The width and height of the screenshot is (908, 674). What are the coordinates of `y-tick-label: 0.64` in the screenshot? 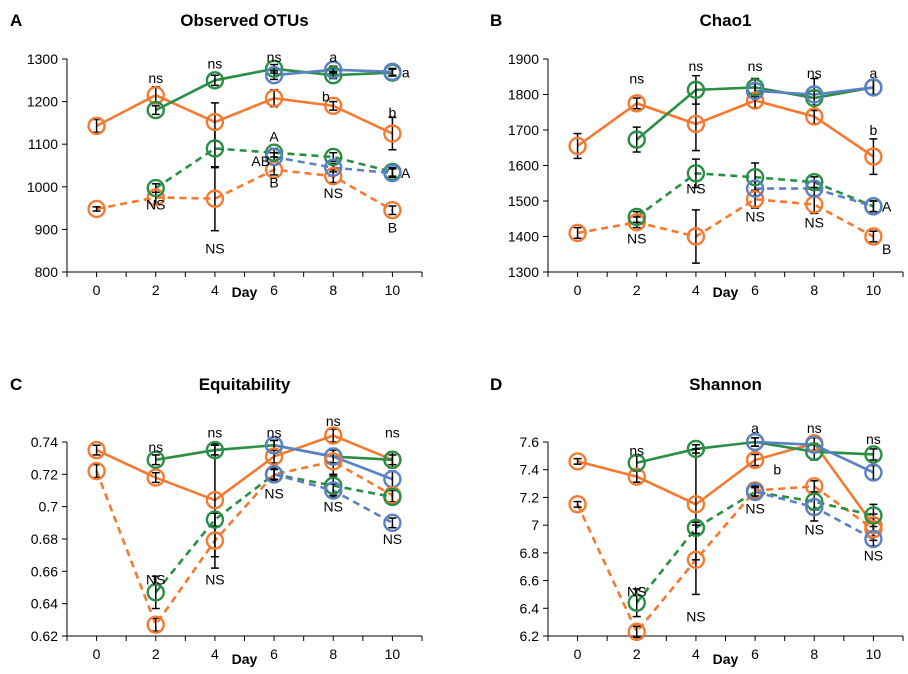 It's located at (44, 604).